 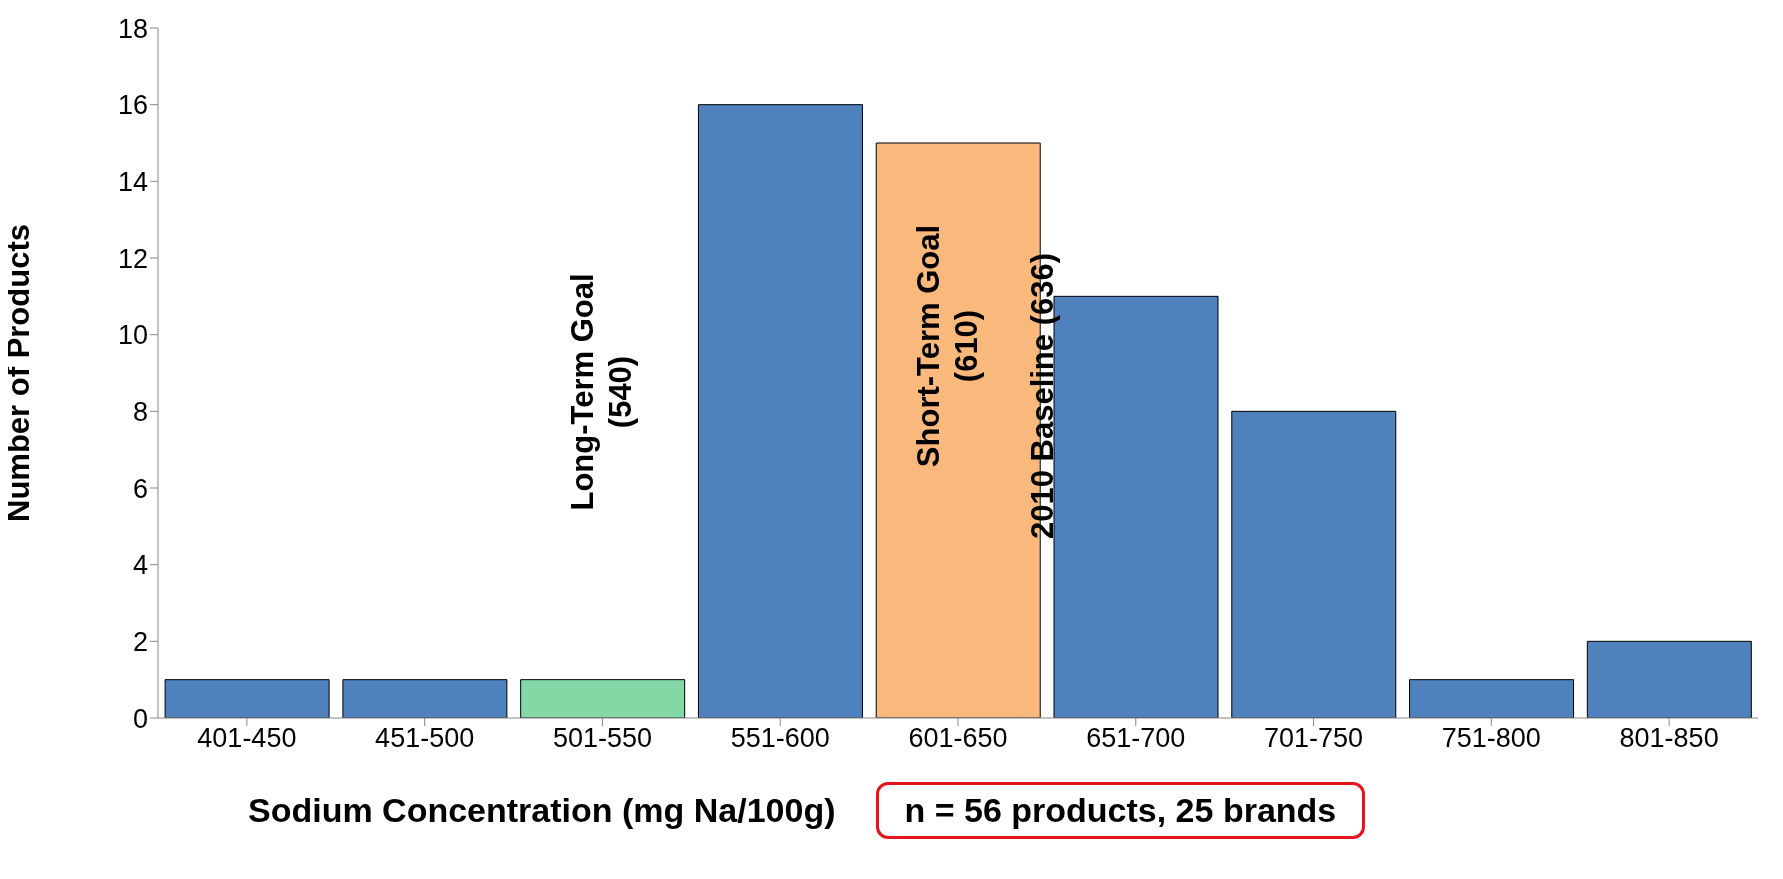 What do you see at coordinates (542, 810) in the screenshot?
I see `x-axis-title: Sodium Concentration (mg Na/100g)` at bounding box center [542, 810].